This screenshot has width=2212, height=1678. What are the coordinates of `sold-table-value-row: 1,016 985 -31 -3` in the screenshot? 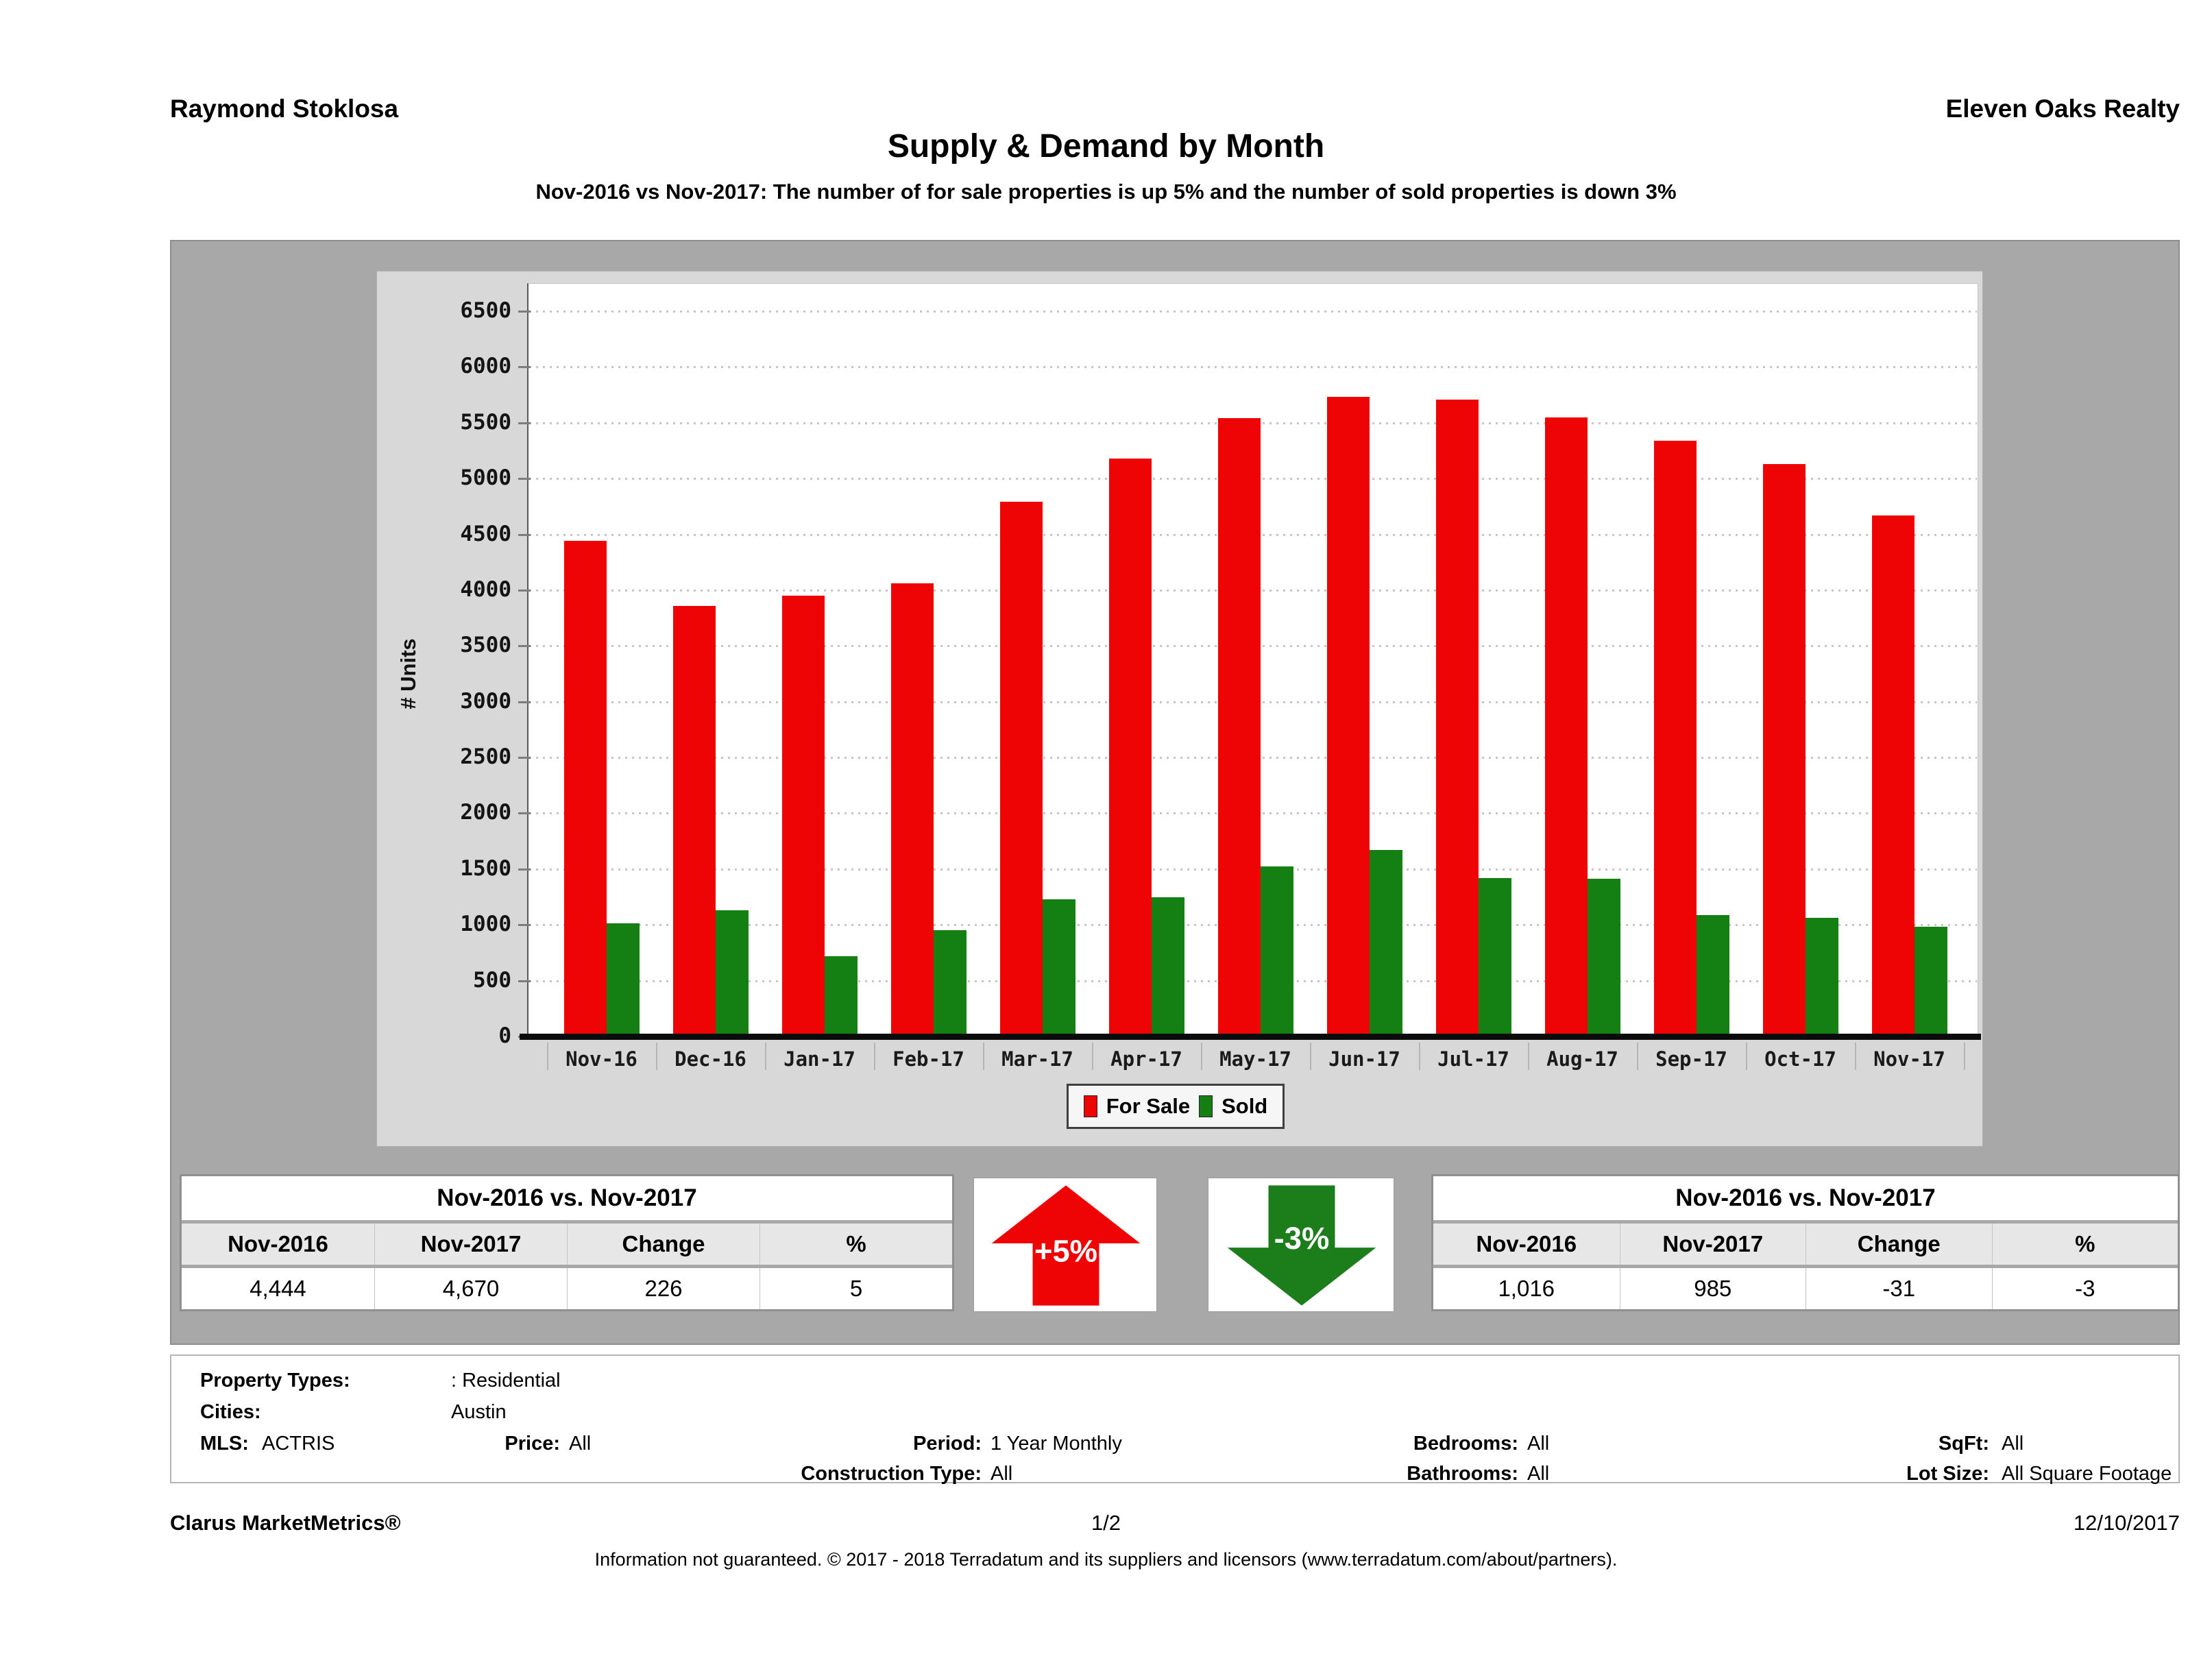 It's located at (1805, 1288).